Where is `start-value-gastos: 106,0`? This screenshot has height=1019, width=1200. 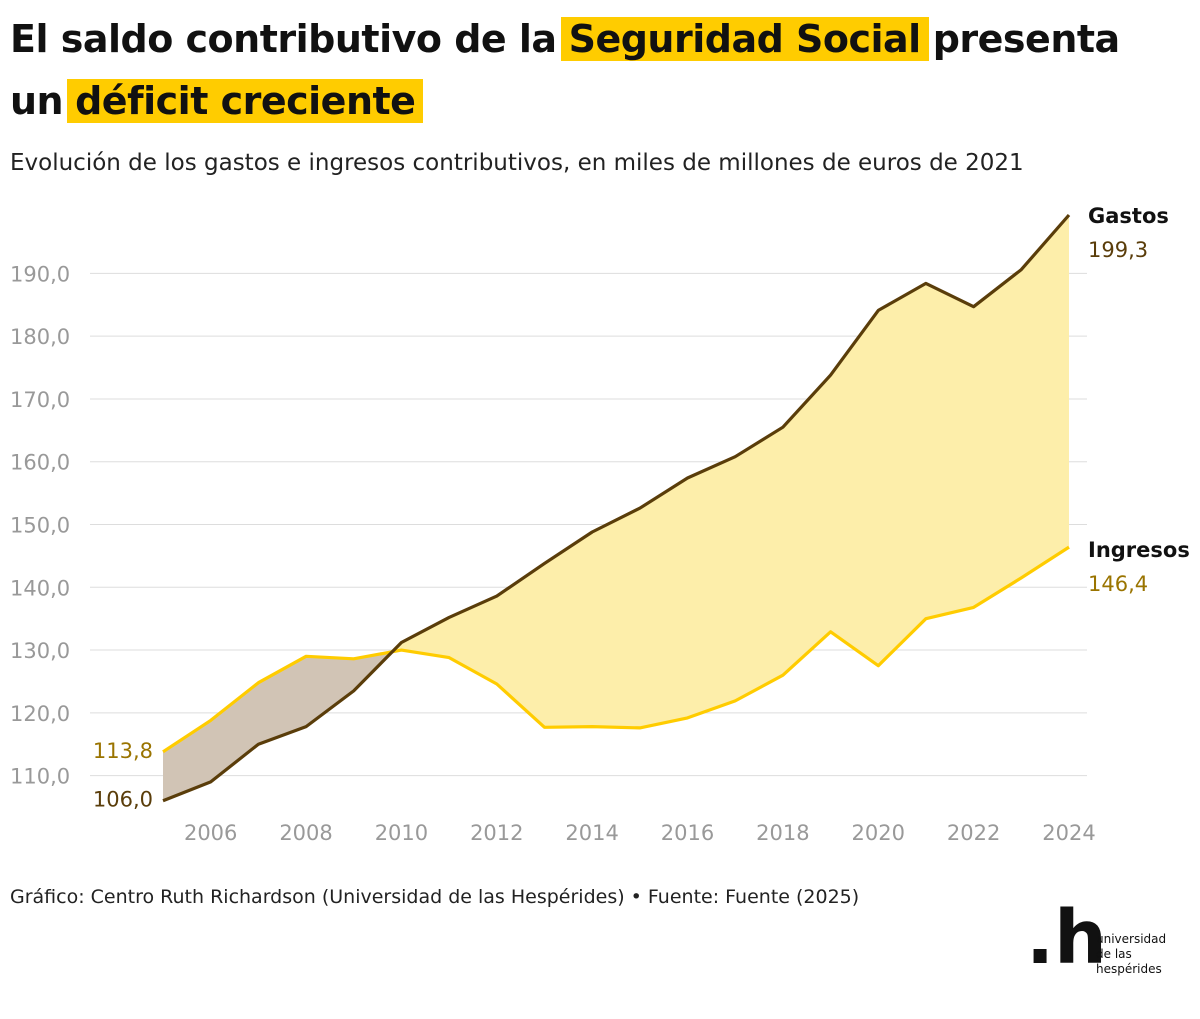
start-value-gastos: 106,0 is located at coordinates (123, 800).